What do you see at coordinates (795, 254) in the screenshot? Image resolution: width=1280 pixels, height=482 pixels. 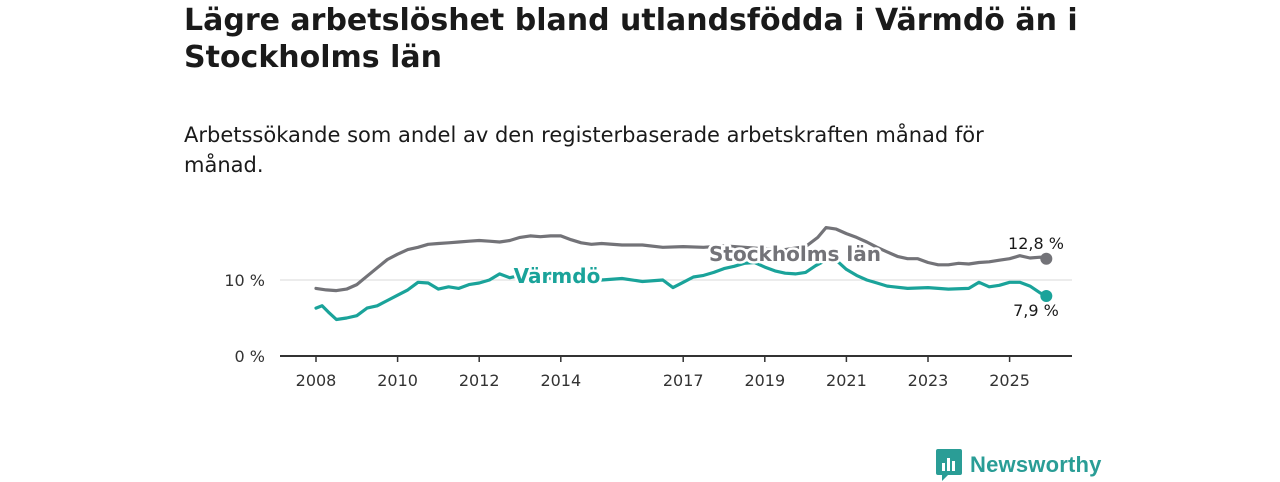 I see `series-label-stockholms-lan: Stockholms län` at bounding box center [795, 254].